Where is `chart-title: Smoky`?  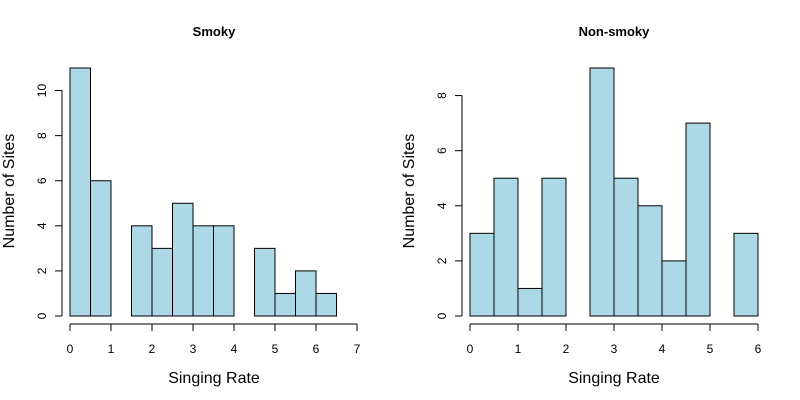 chart-title: Smoky is located at coordinates (214, 31).